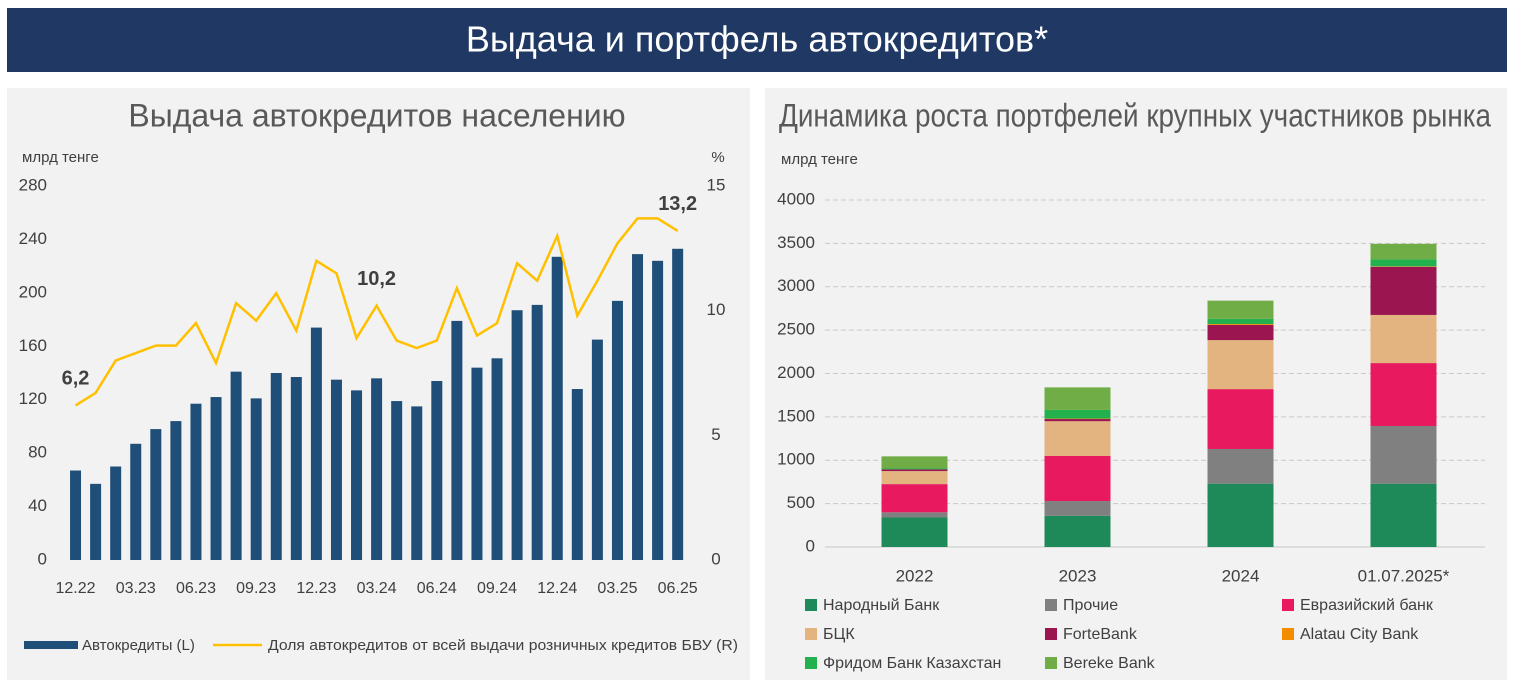  I want to click on y-axis-unit: млрд тенге, so click(60, 157).